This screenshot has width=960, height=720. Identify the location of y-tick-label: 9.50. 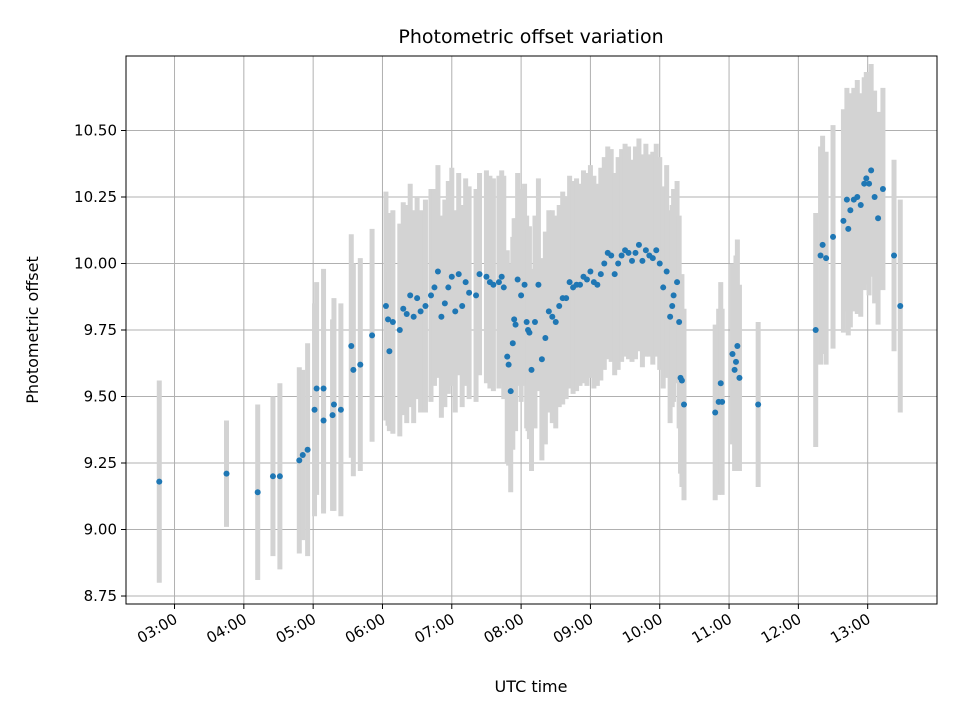
(100, 397).